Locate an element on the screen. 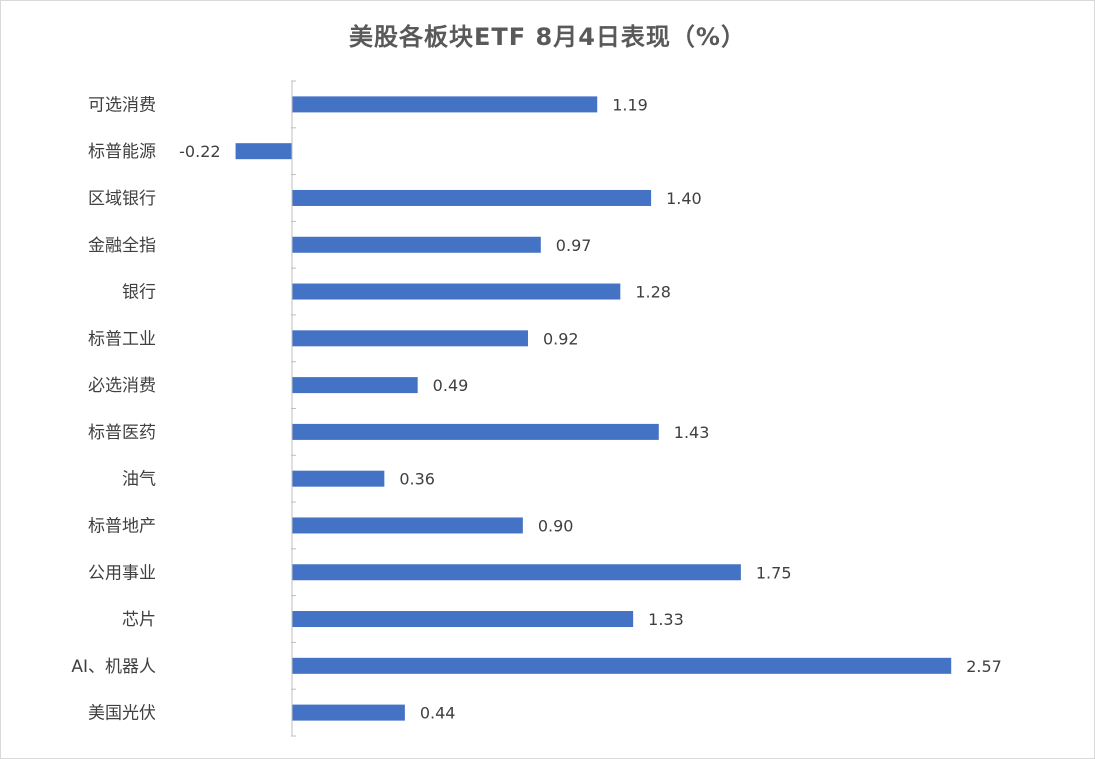 This screenshot has height=759, width=1095. data-label: 1.40 is located at coordinates (684, 198).